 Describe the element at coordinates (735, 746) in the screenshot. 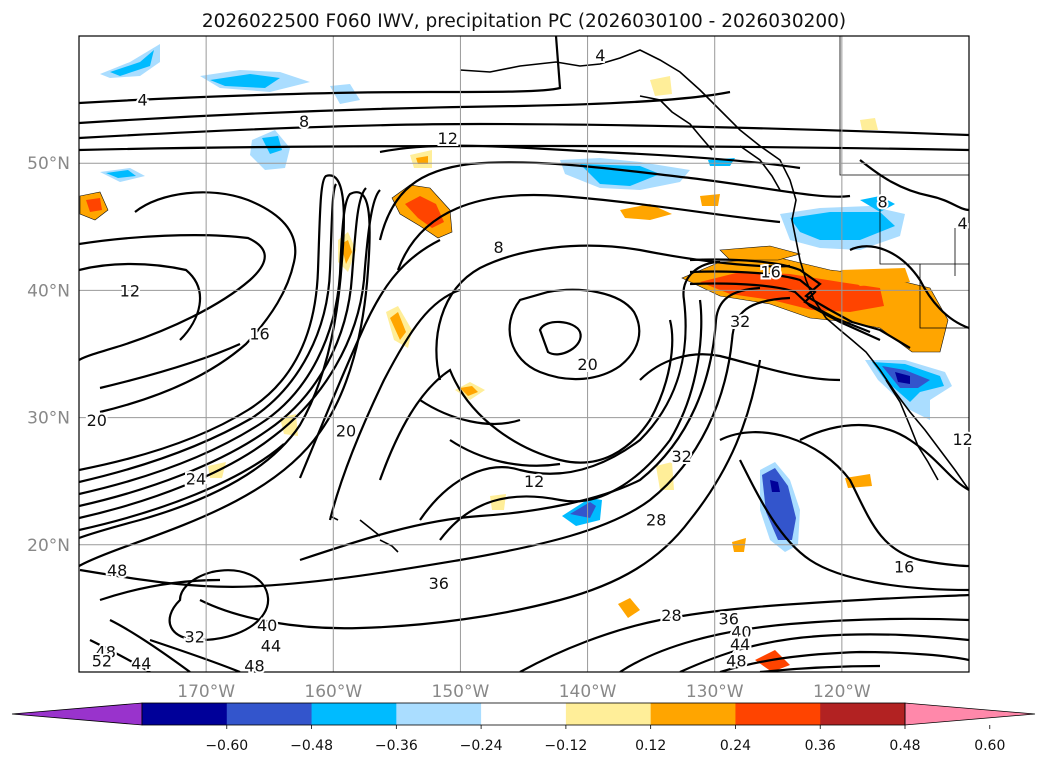

I see `colorbar-tick-label: 0.24` at that location.